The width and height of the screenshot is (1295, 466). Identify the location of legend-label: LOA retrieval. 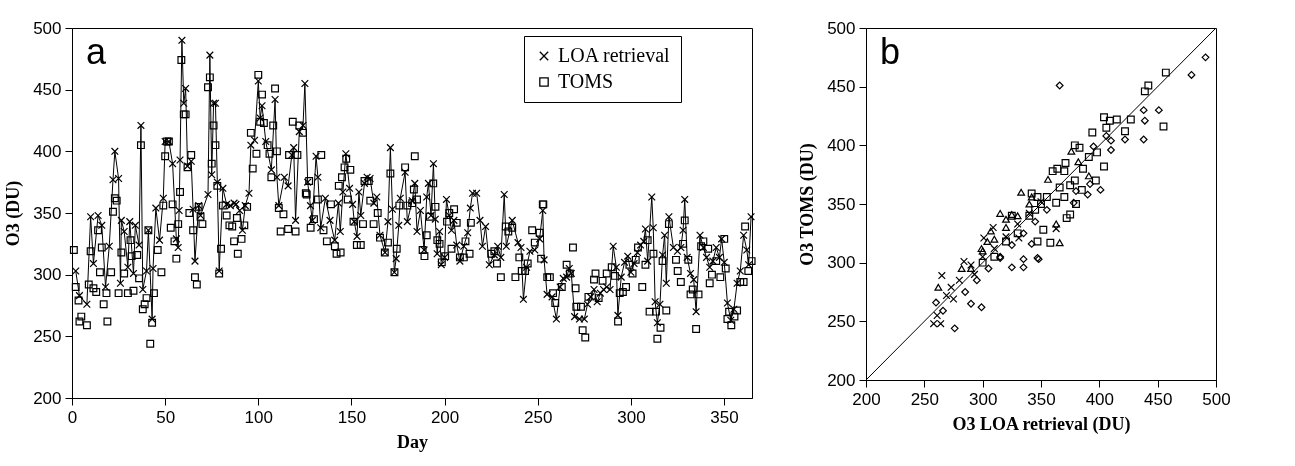
(614, 55).